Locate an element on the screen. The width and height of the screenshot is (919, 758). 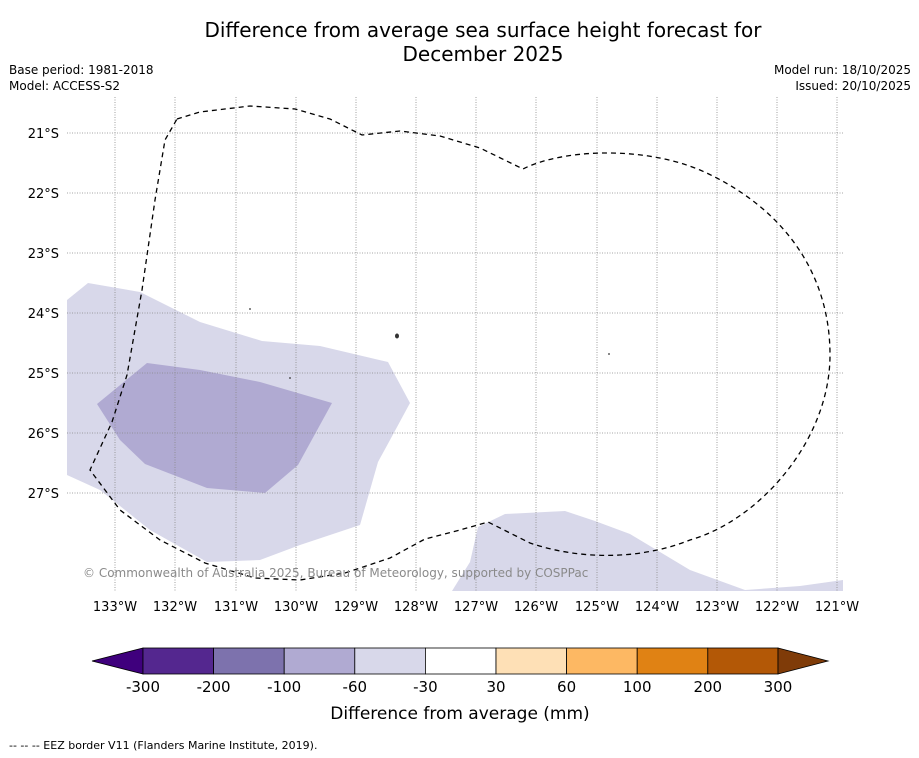
colorbar-tick: -300 is located at coordinates (143, 687).